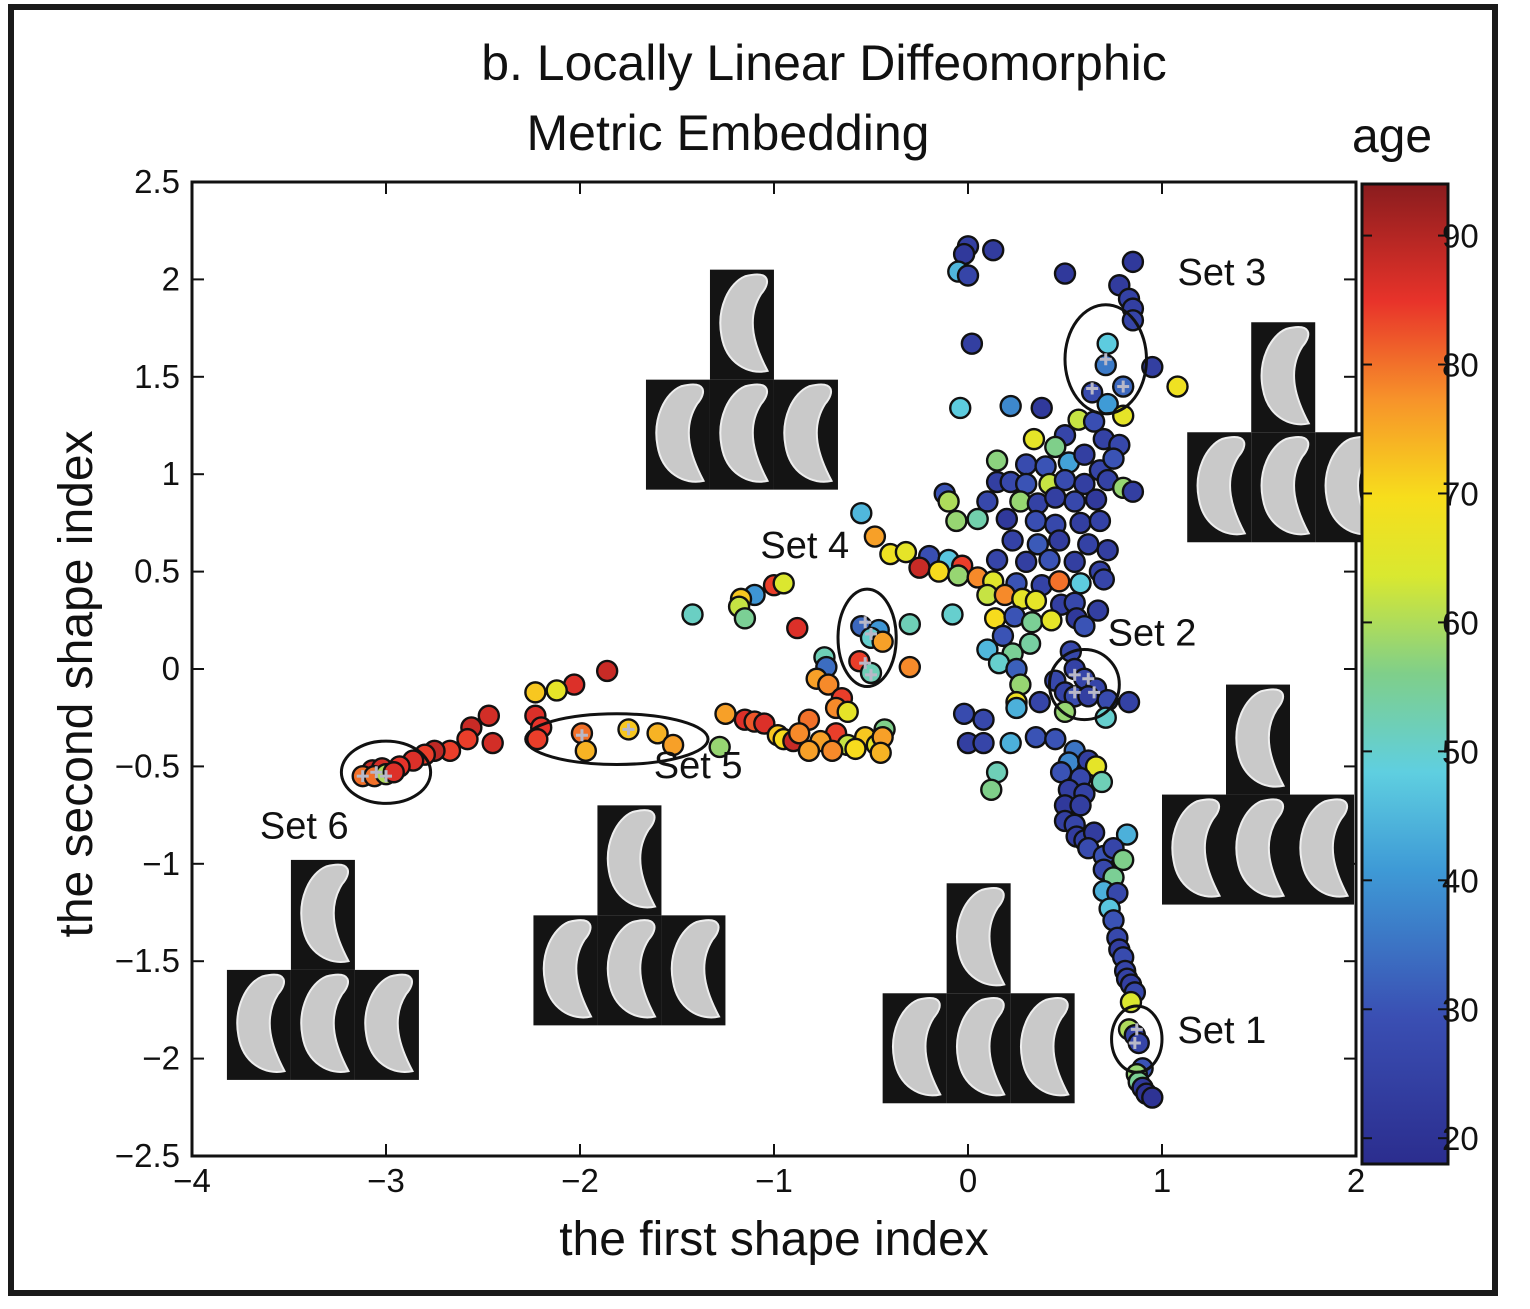 The image size is (1530, 1309). Describe the element at coordinates (157, 571) in the screenshot. I see `y-tick-label: 0.5` at that location.